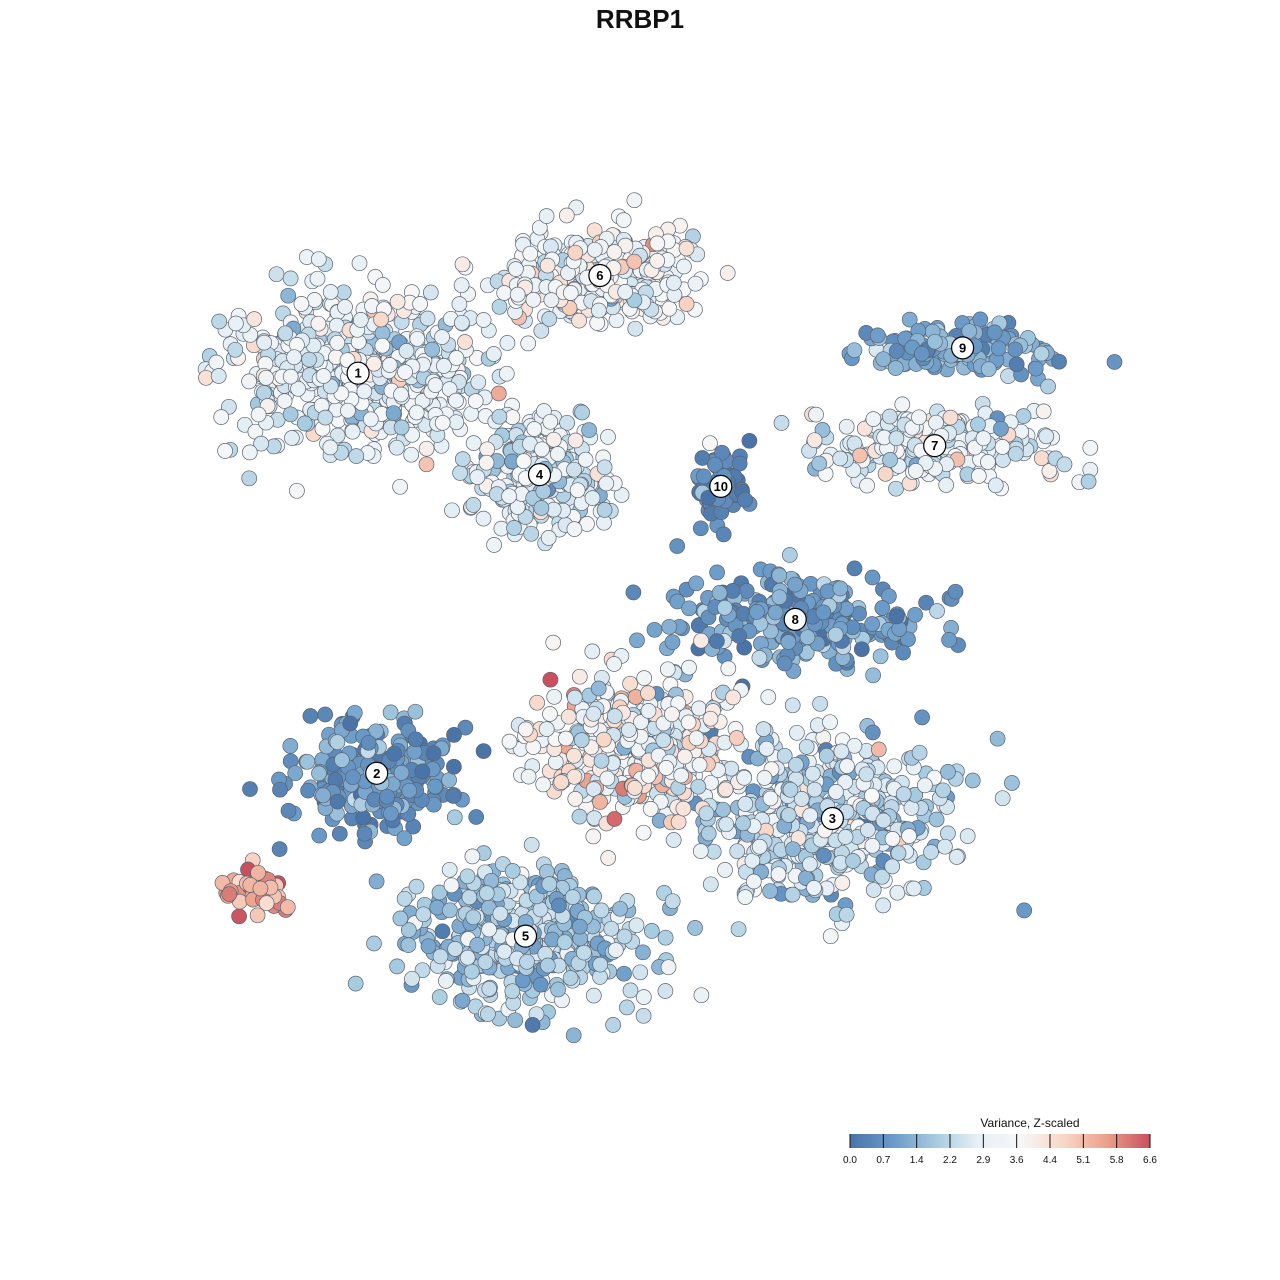  I want to click on legend-tick-label: 5.8, so click(1117, 1160).